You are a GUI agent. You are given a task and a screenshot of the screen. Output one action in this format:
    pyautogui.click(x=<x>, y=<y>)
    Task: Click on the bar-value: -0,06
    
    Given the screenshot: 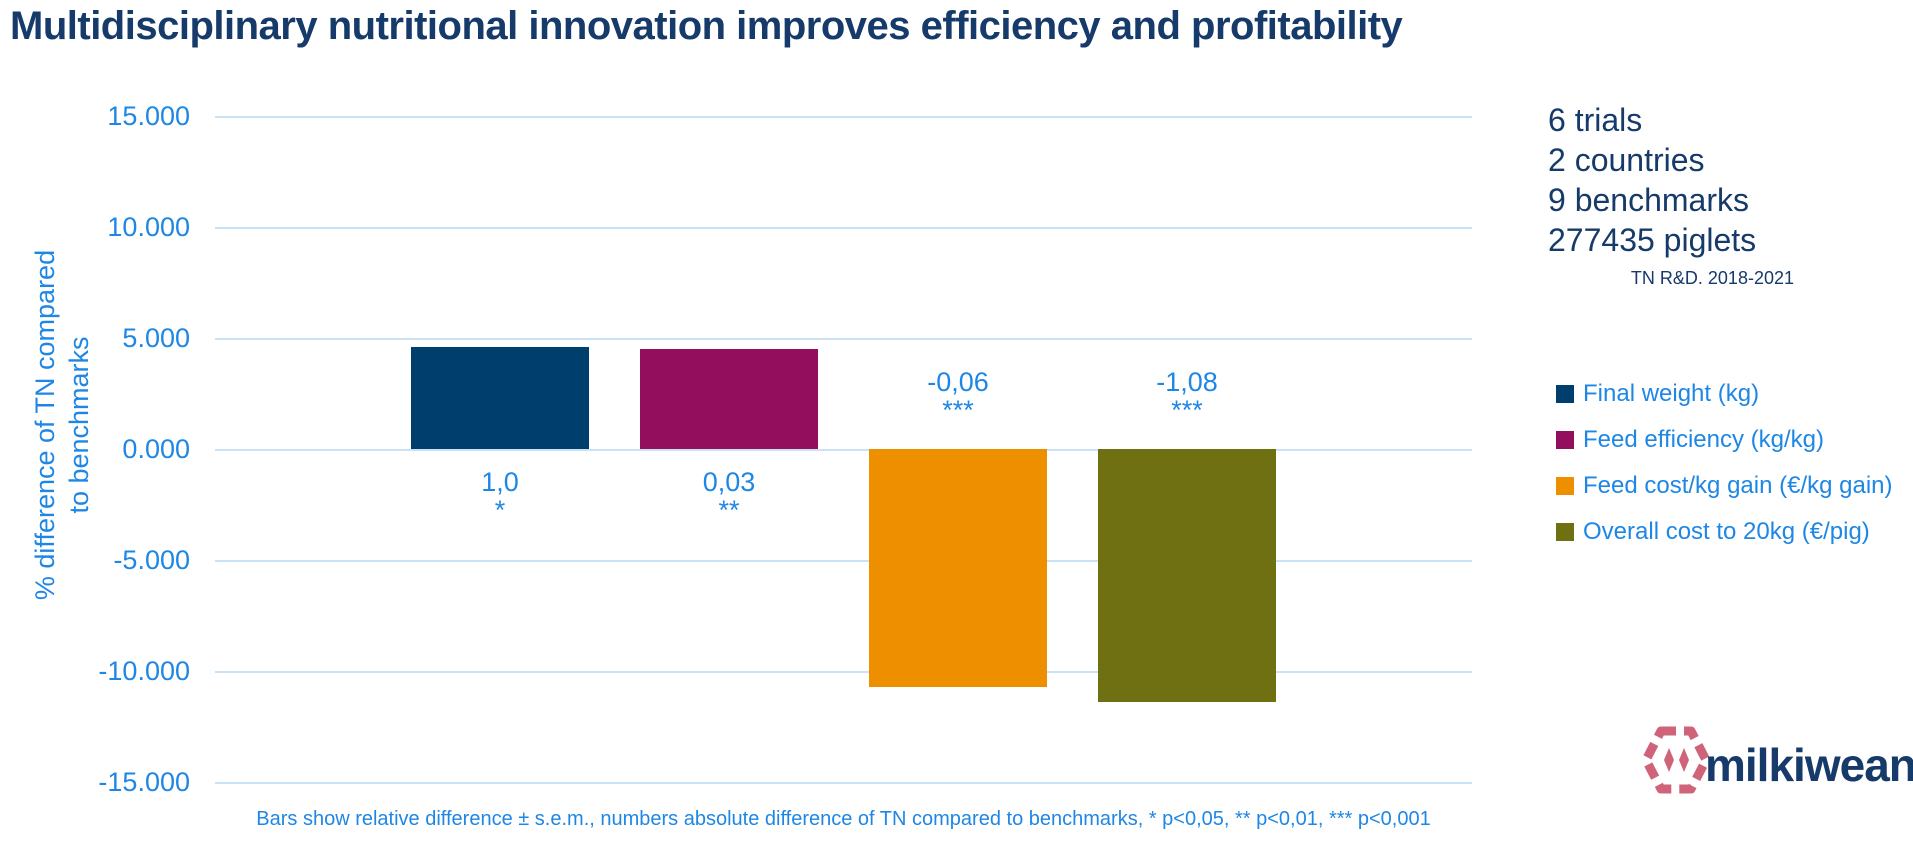 What is the action you would take?
    pyautogui.click(x=958, y=382)
    